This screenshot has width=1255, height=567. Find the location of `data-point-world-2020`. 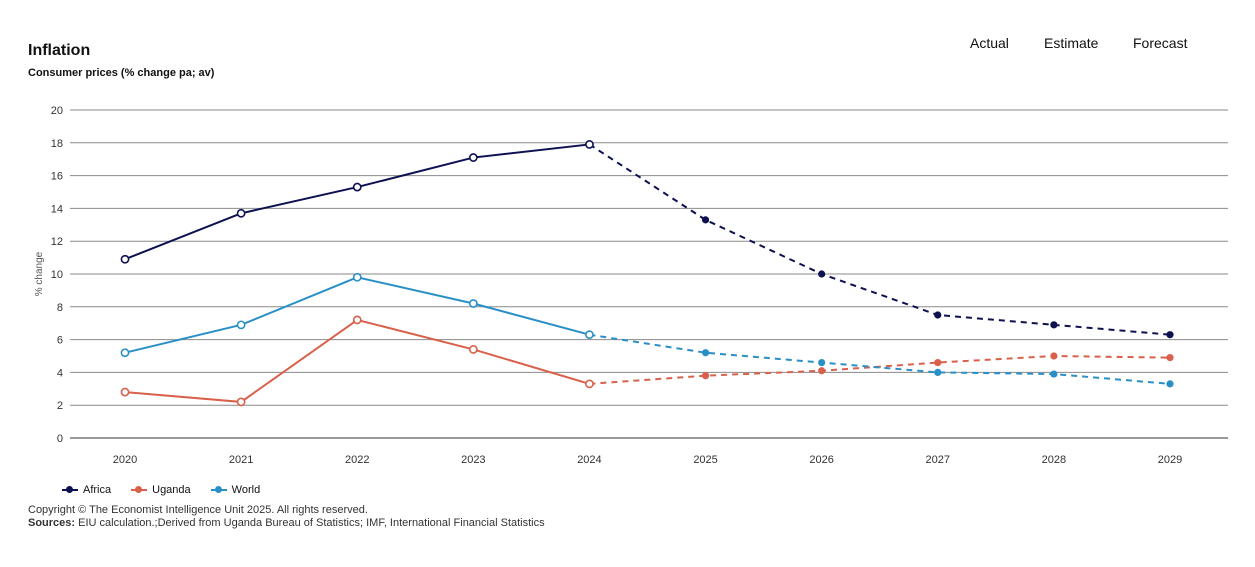

data-point-world-2020 is located at coordinates (125, 353).